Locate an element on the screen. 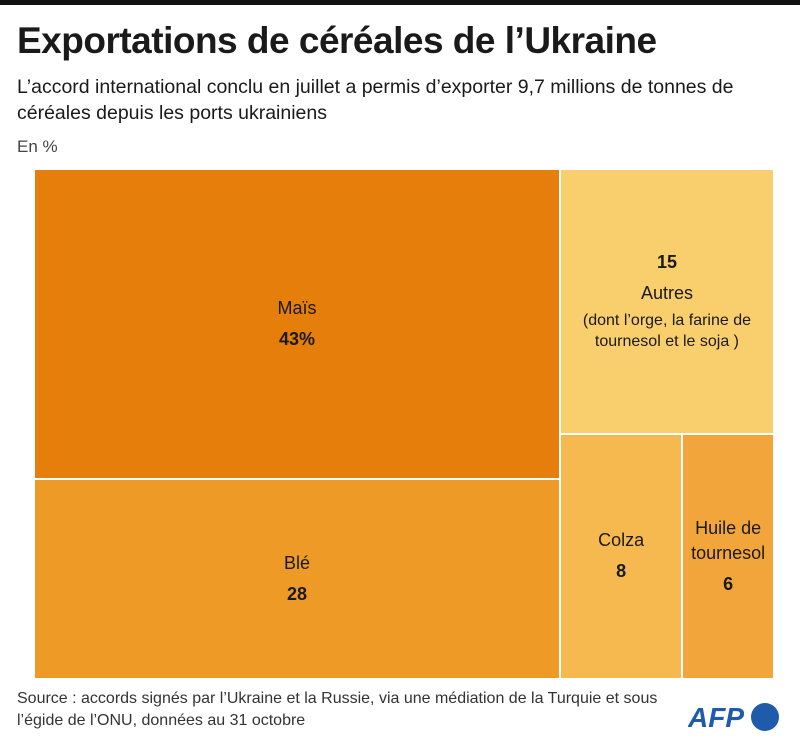  cell-value: 28 is located at coordinates (296, 593).